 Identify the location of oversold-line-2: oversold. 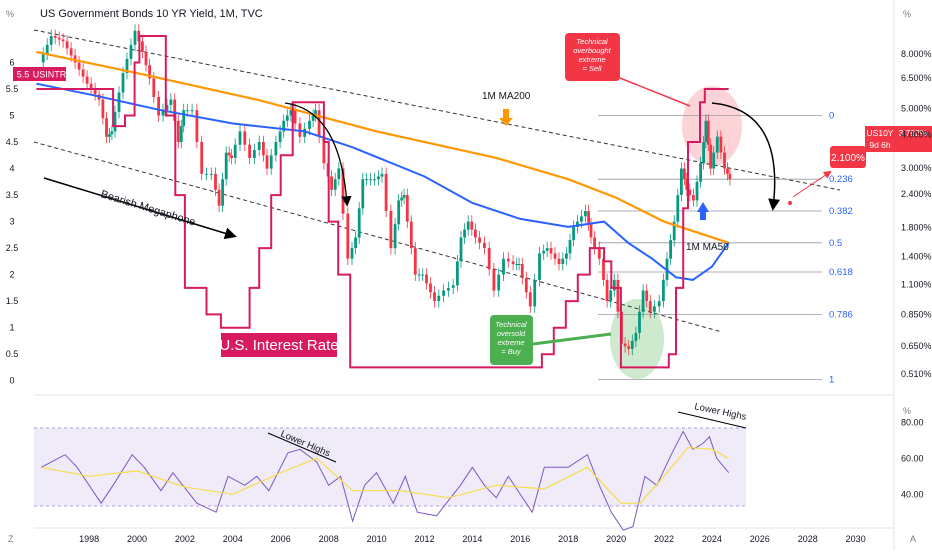
(511, 333).